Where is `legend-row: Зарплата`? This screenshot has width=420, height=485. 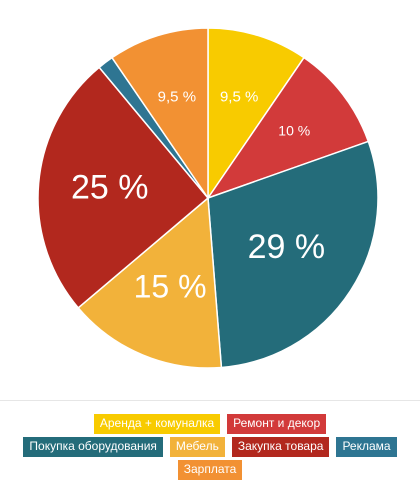 legend-row: Зарплата is located at coordinates (210, 470).